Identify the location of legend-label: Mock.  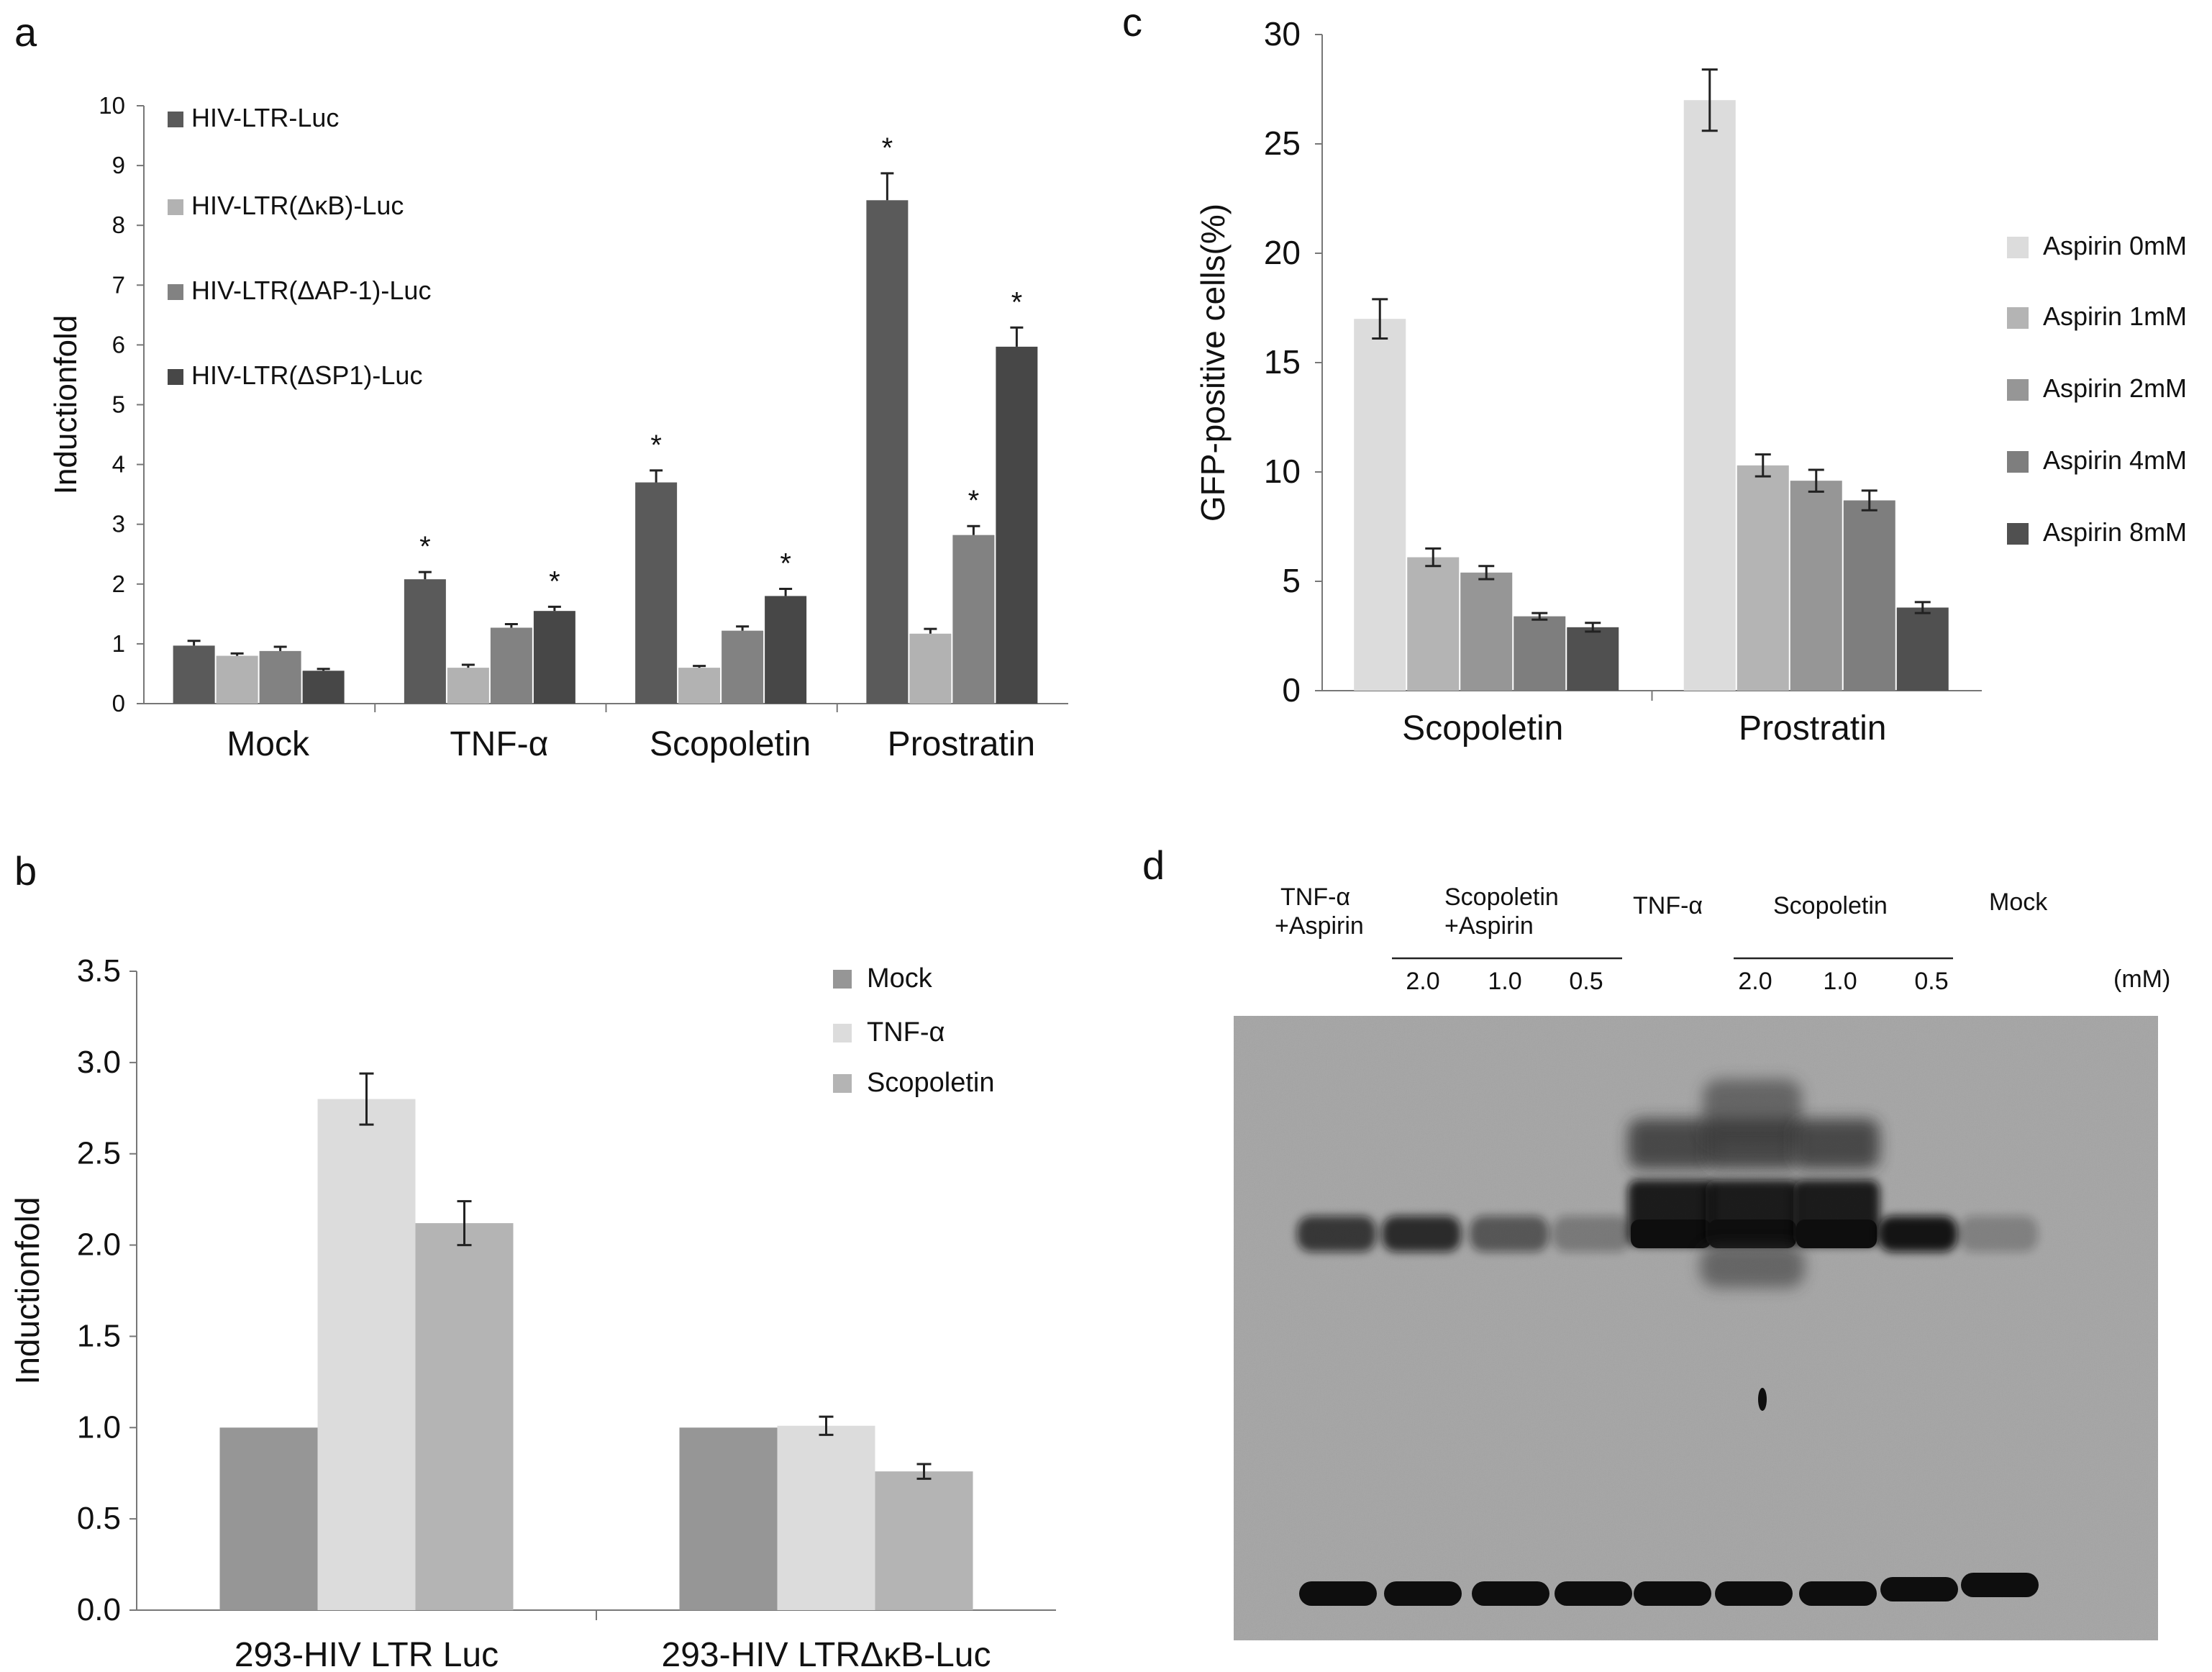
(900, 978).